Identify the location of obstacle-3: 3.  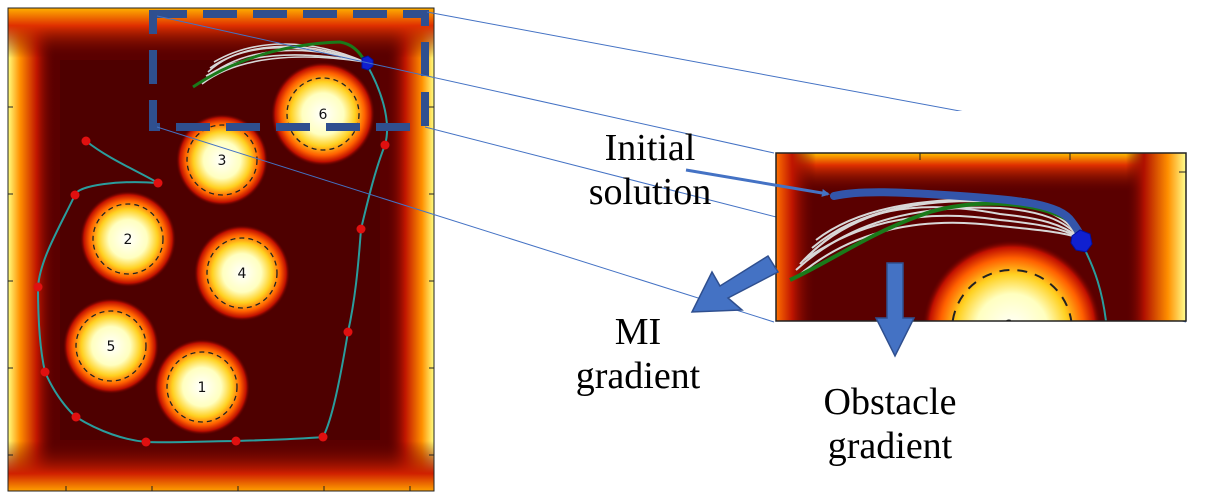
(222, 160).